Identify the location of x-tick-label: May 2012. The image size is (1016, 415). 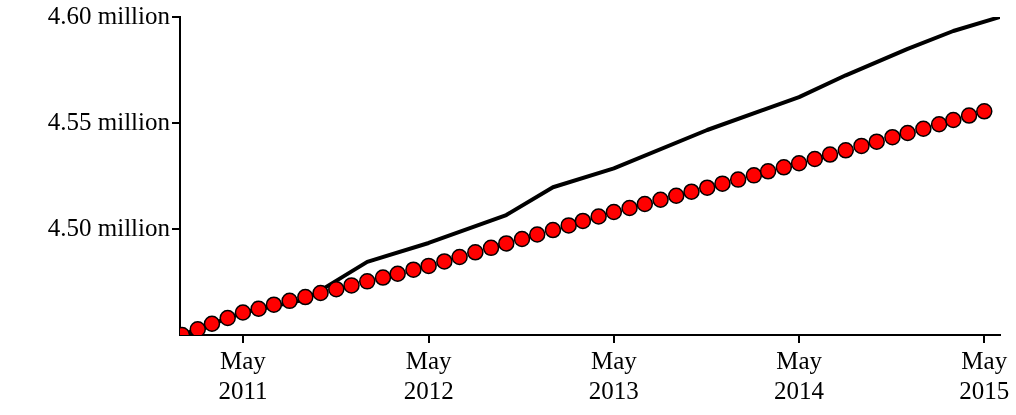
(428, 375).